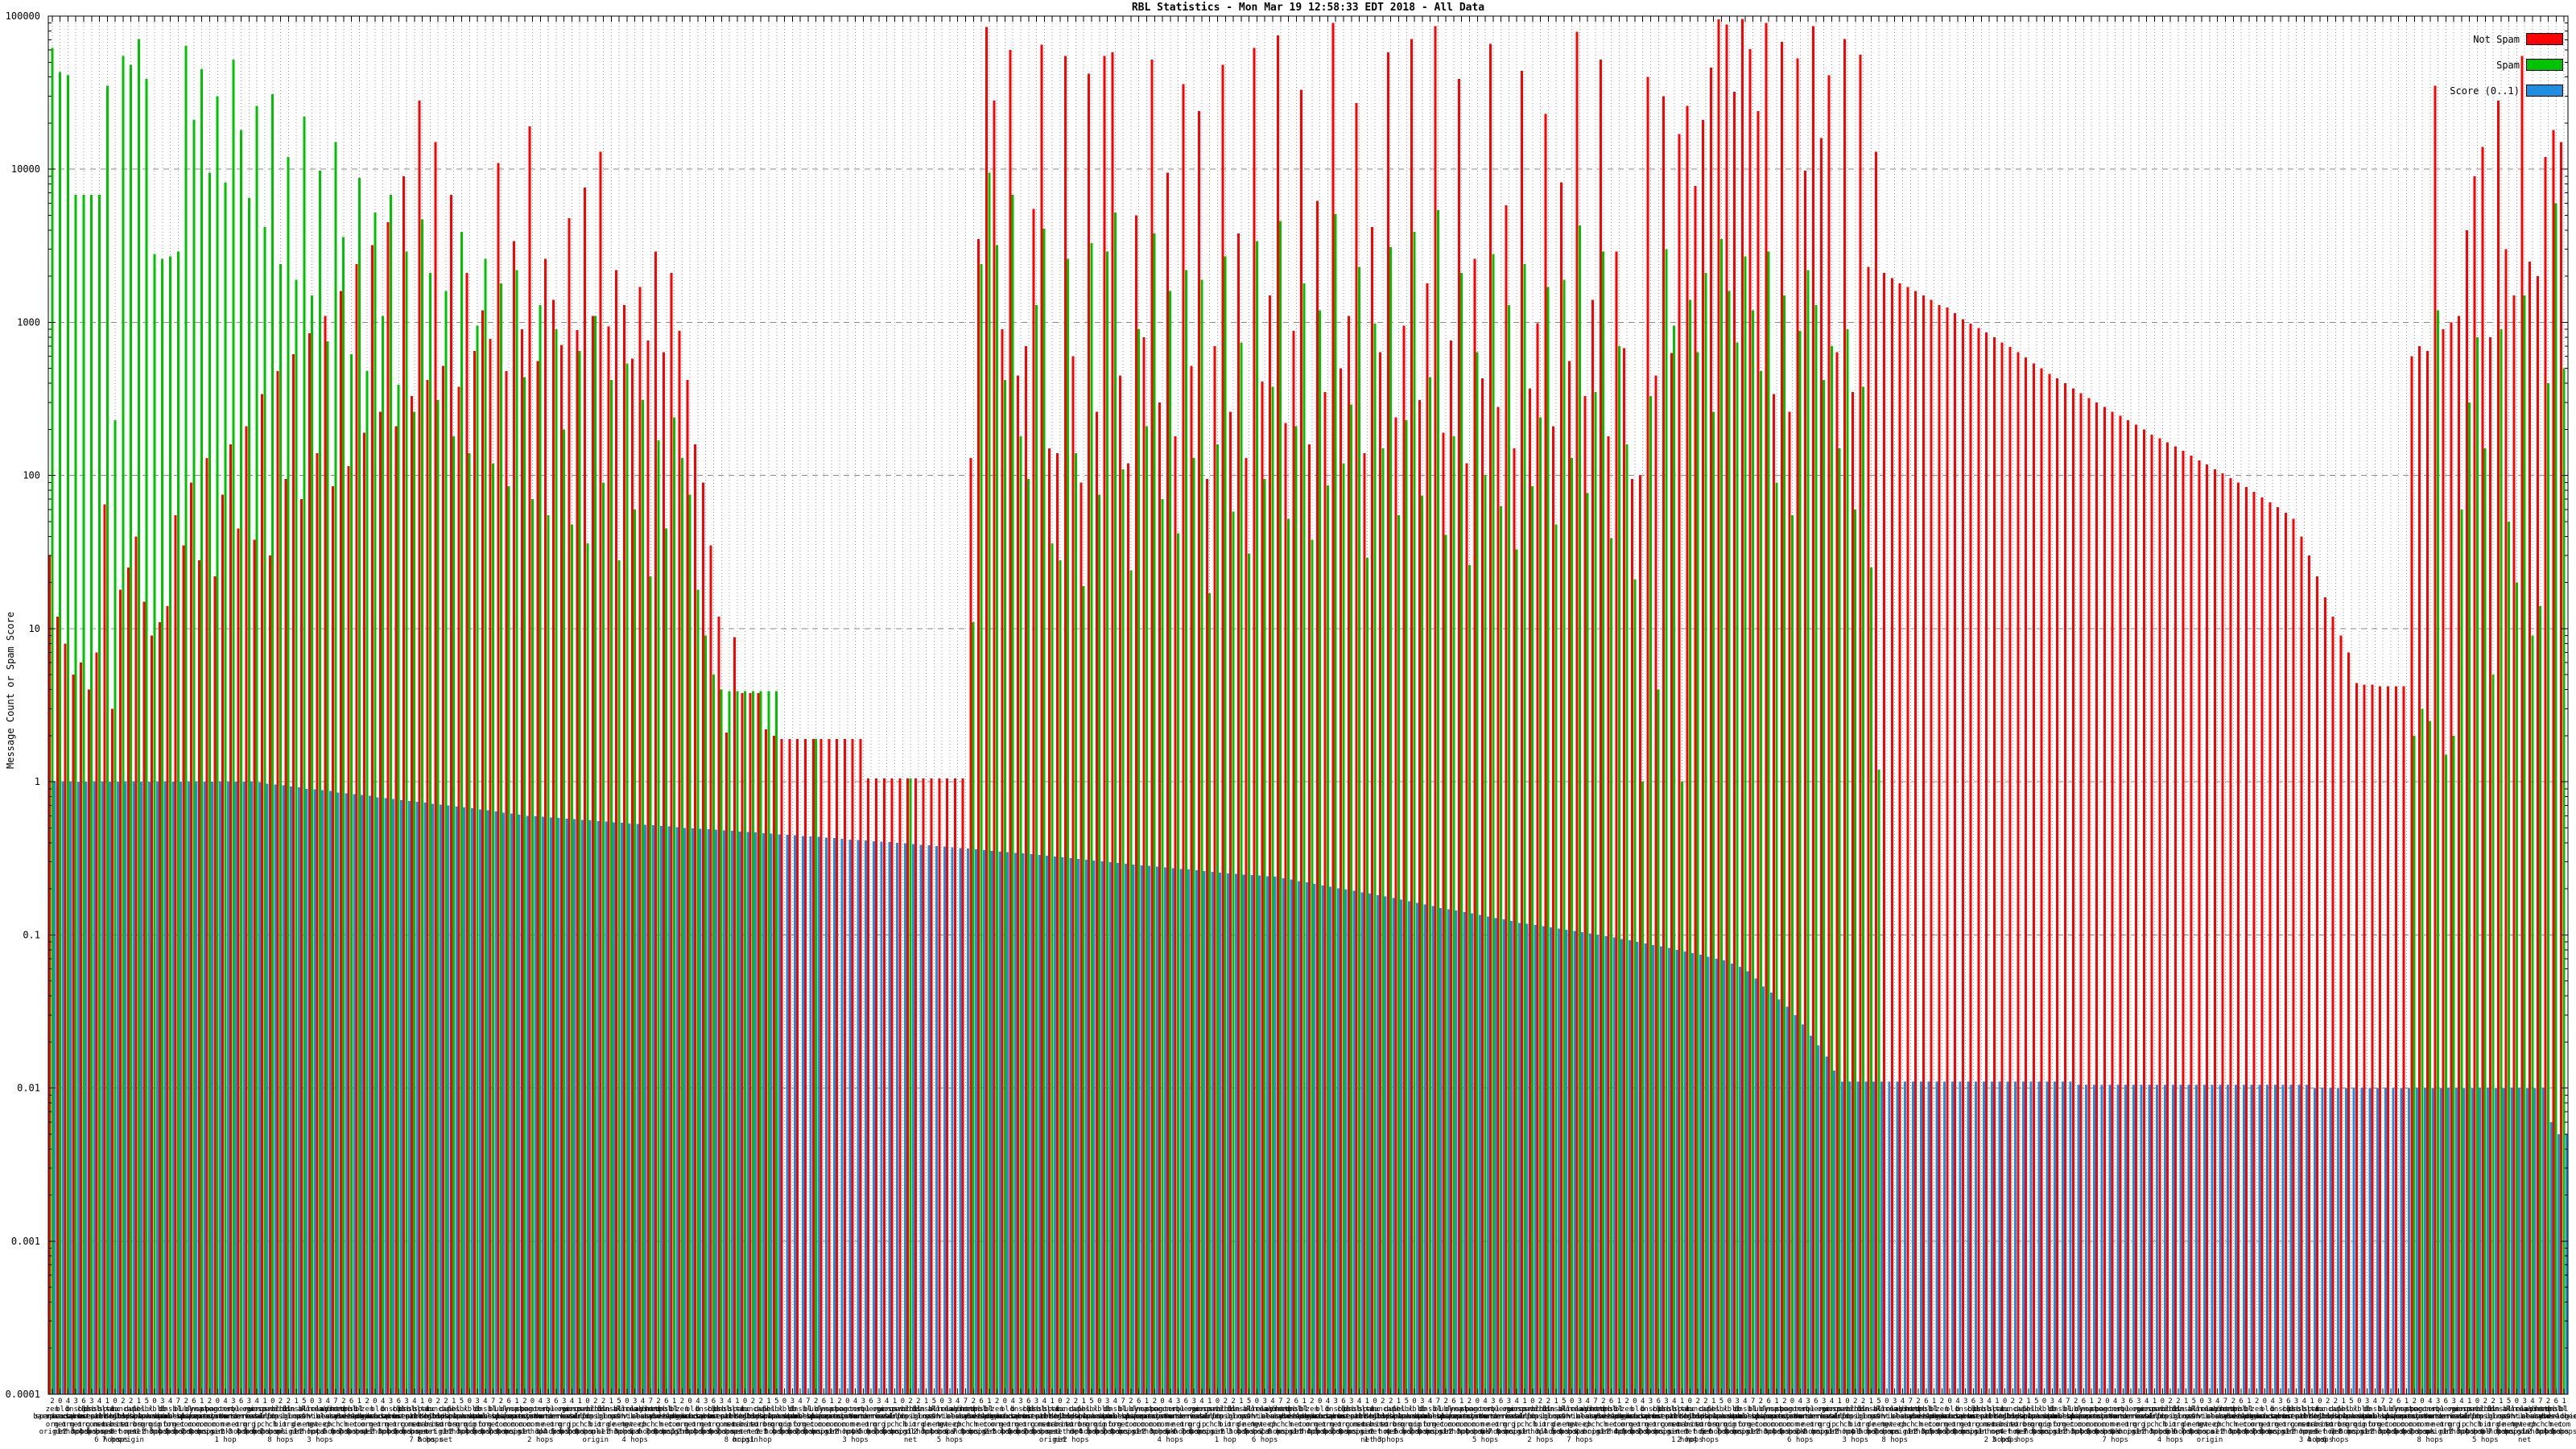  Describe the element at coordinates (23, 705) in the screenshot. I see `y-tick-labels: 100000 10000 1000 100 10 1 0.1 0.01 0.001 0.0001` at that location.